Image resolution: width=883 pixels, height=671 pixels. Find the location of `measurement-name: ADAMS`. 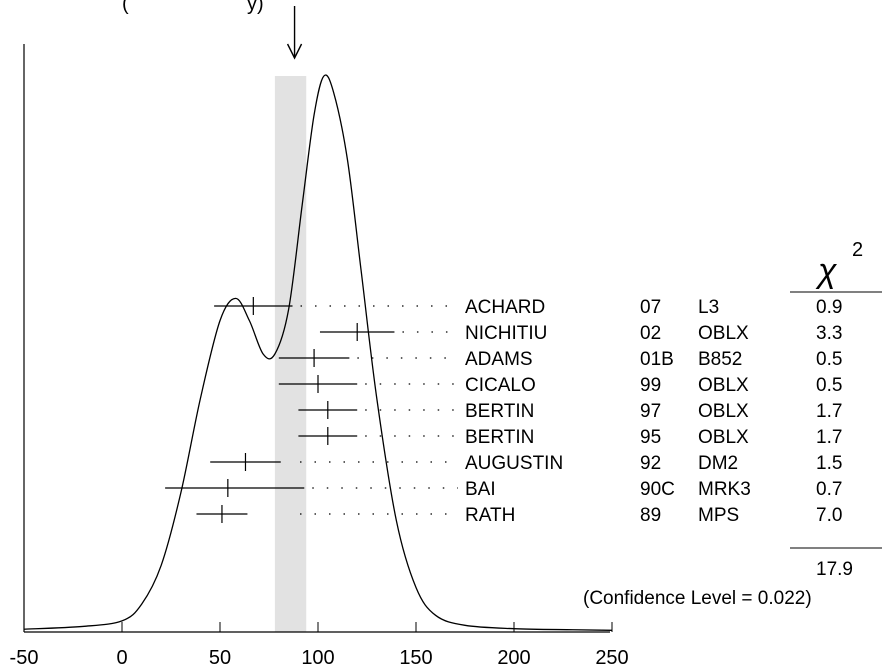

measurement-name: ADAMS is located at coordinates (499, 359).